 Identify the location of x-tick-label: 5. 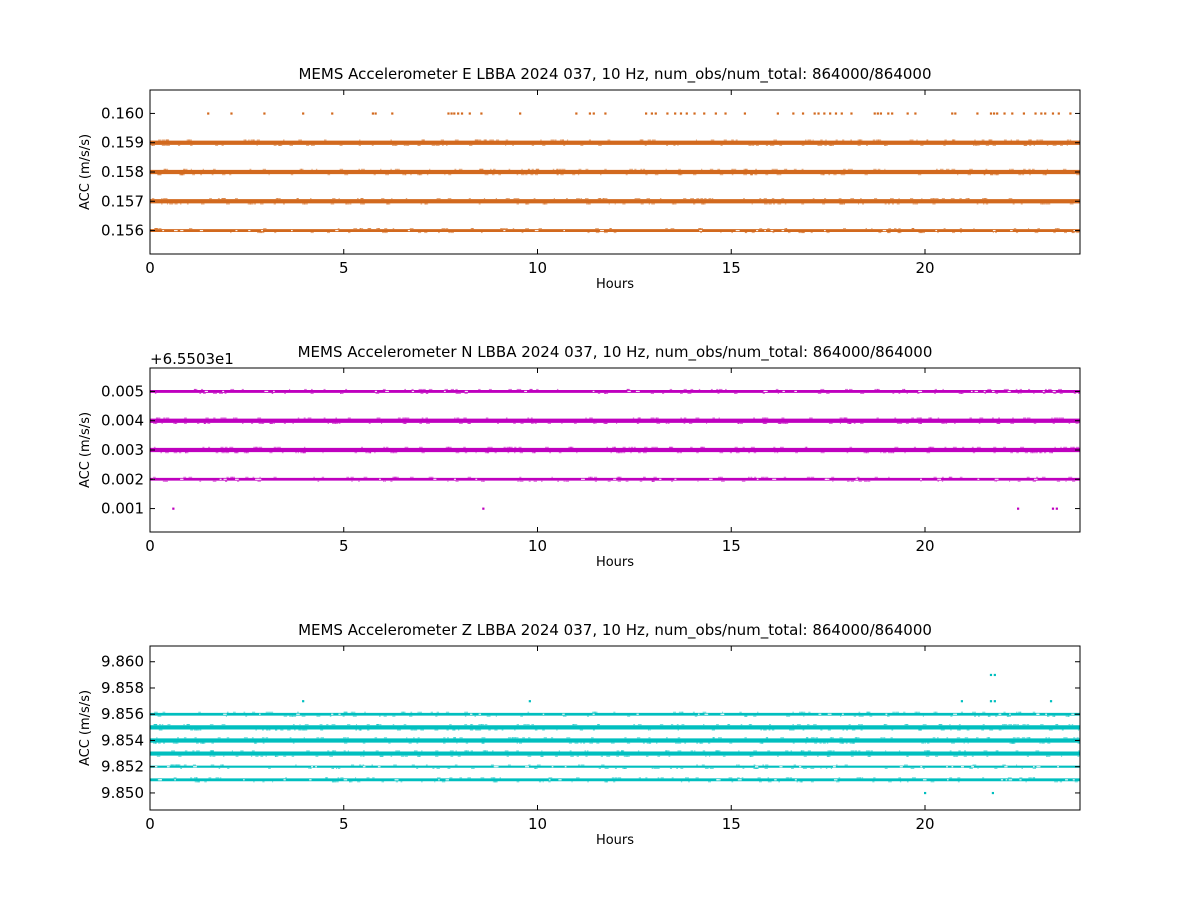
(344, 268).